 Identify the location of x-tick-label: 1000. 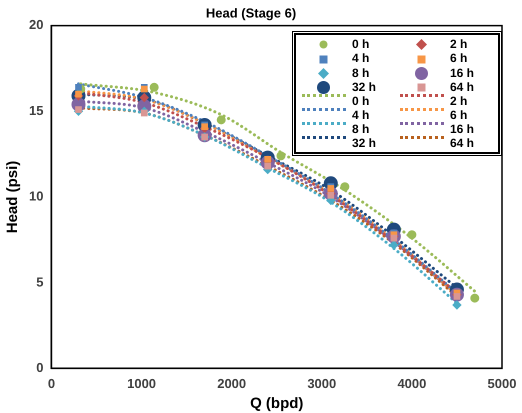
(141, 383).